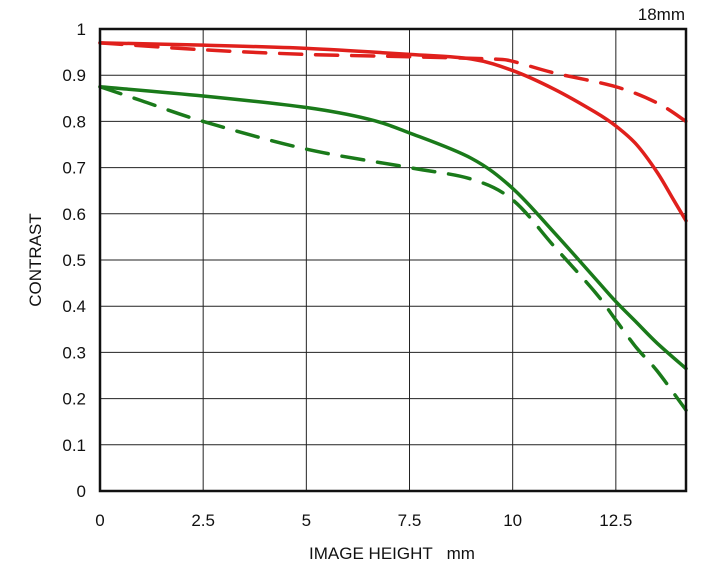 This screenshot has width=720, height=570. Describe the element at coordinates (99, 520) in the screenshot. I see `x-tick-label: 0` at that location.